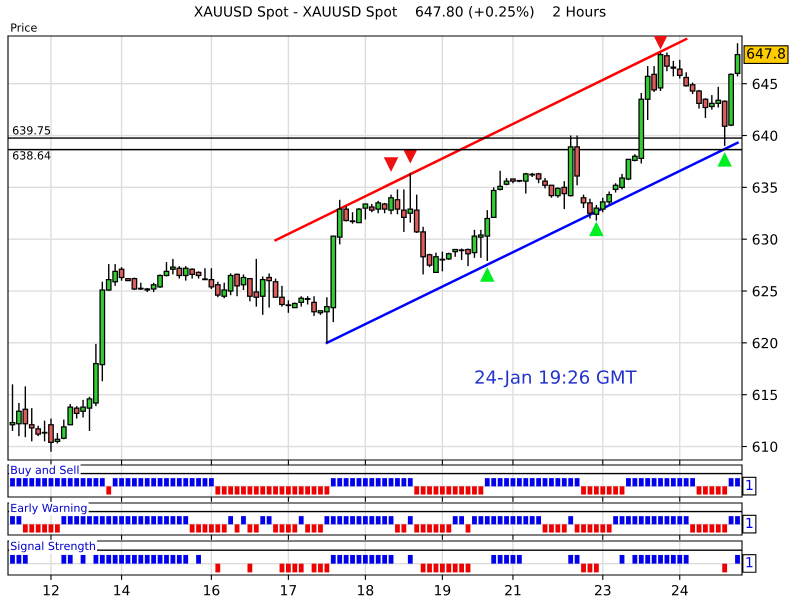  Describe the element at coordinates (602, 590) in the screenshot. I see `x-tick-label: 23` at that location.